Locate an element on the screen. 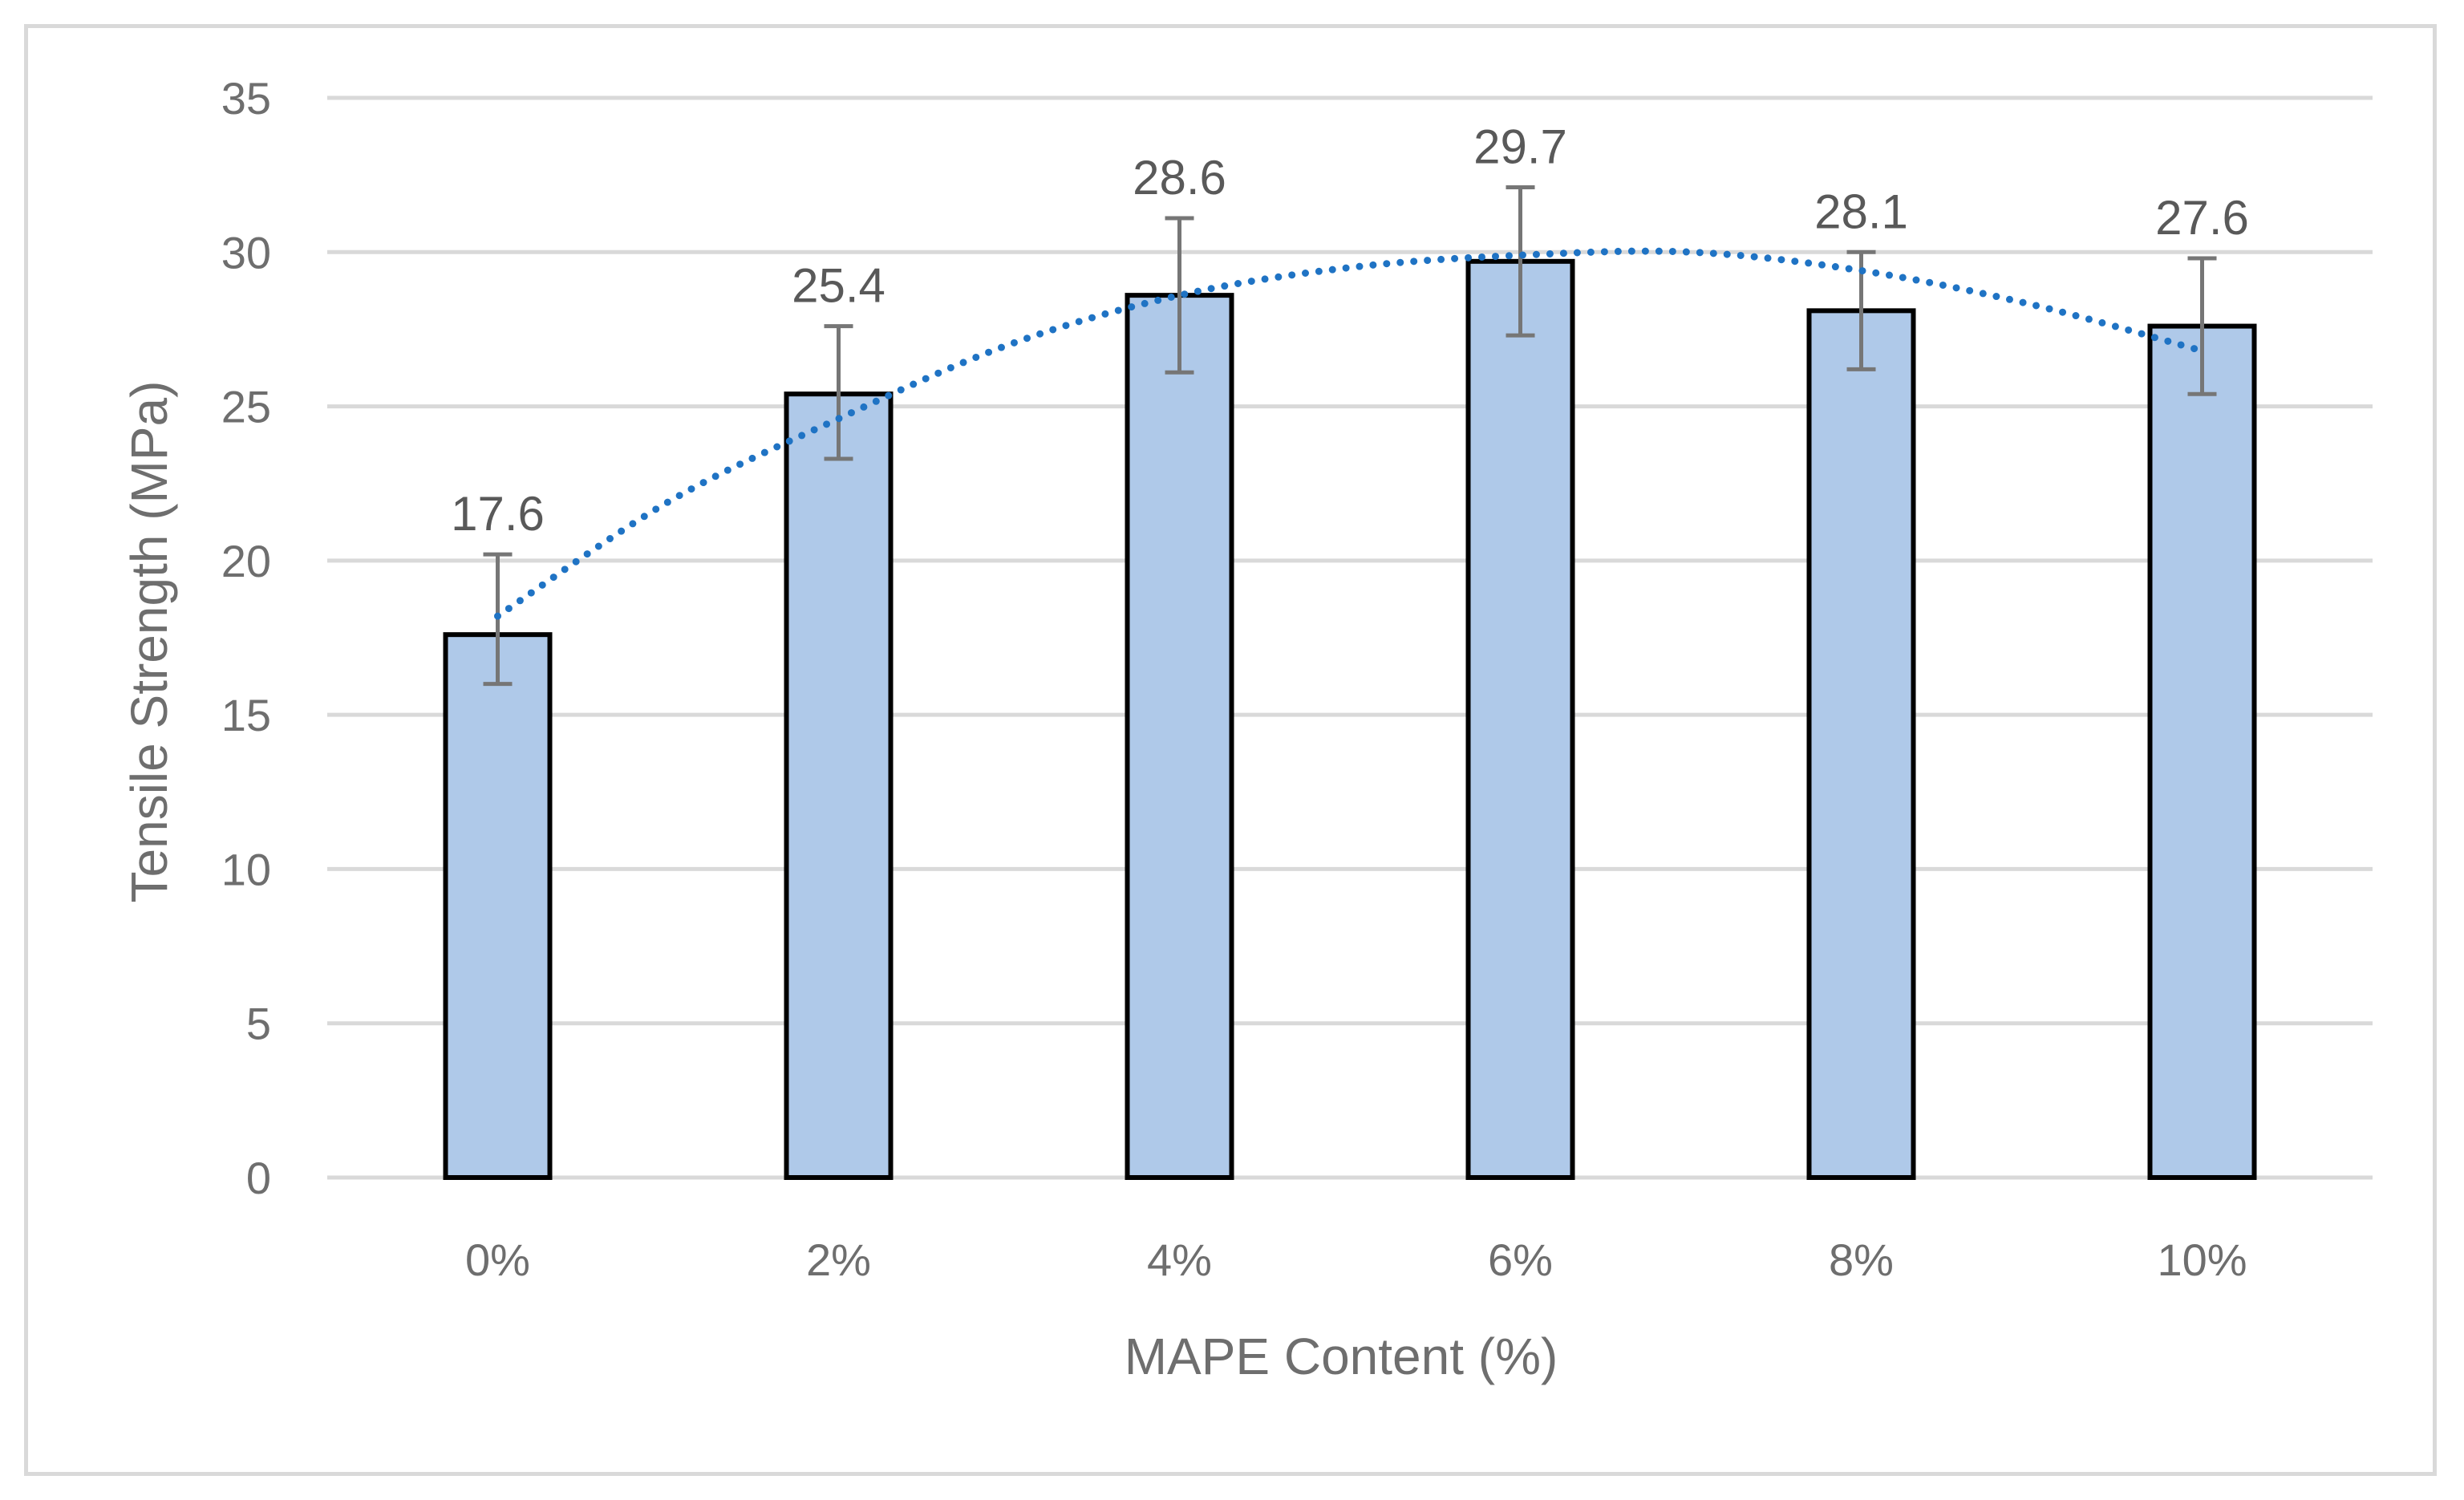  y-tick-label: 10 is located at coordinates (246, 869).